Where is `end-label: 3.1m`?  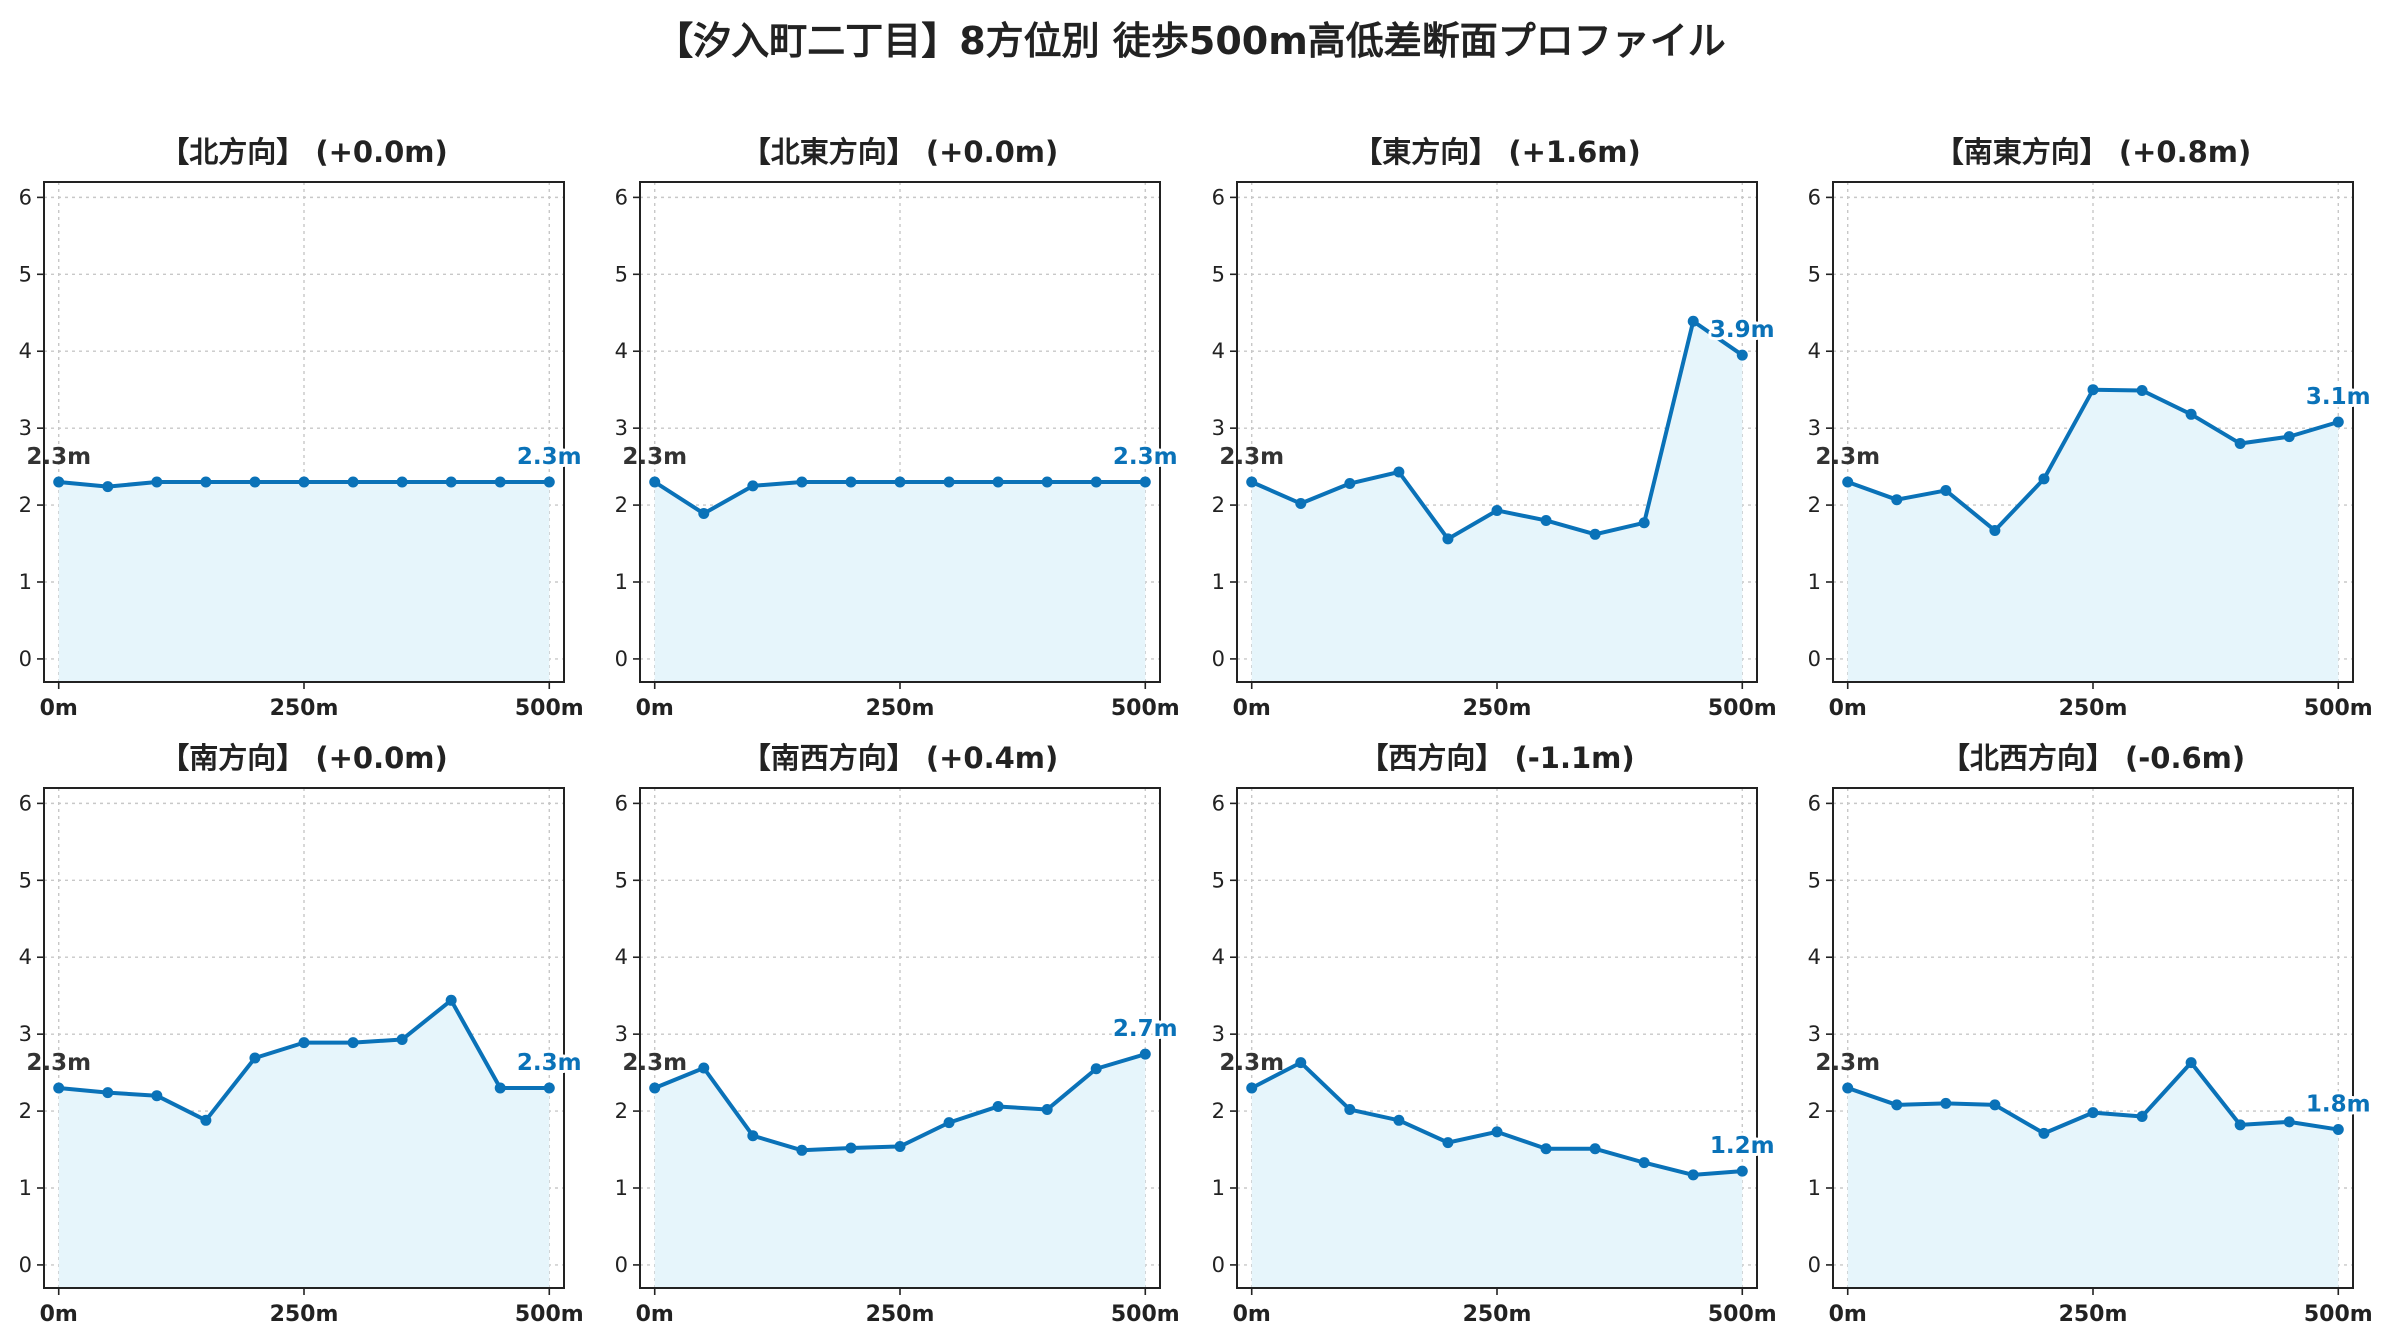 end-label: 3.1m is located at coordinates (2338, 397).